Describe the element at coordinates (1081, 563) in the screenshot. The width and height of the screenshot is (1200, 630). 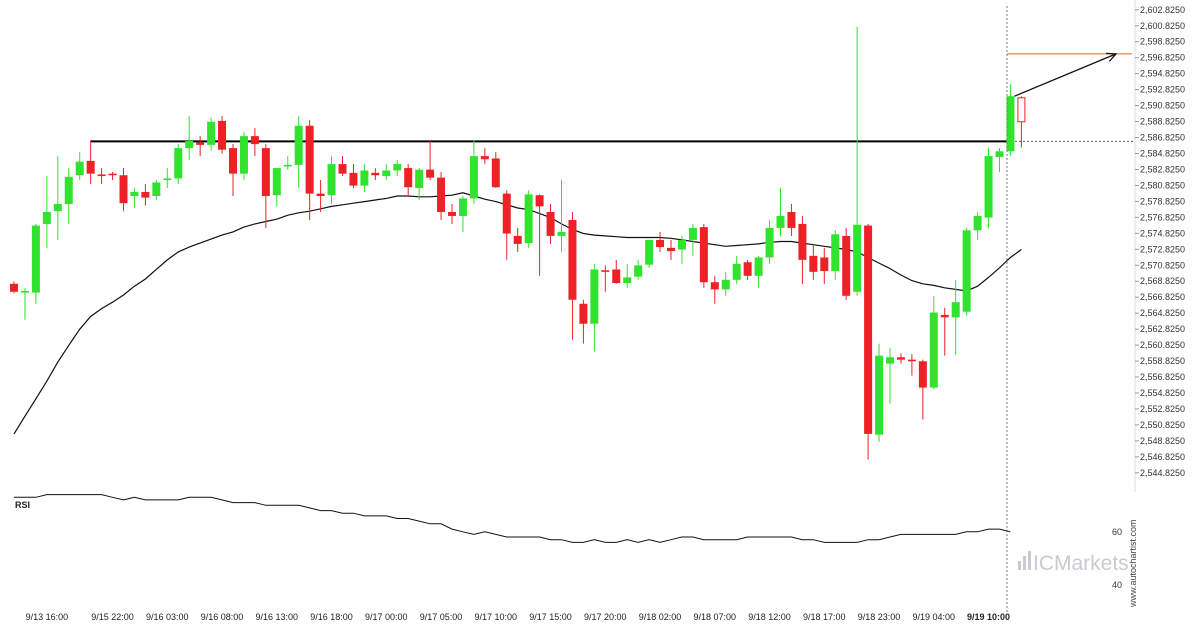
I see `logo-text: ICMarkets` at that location.